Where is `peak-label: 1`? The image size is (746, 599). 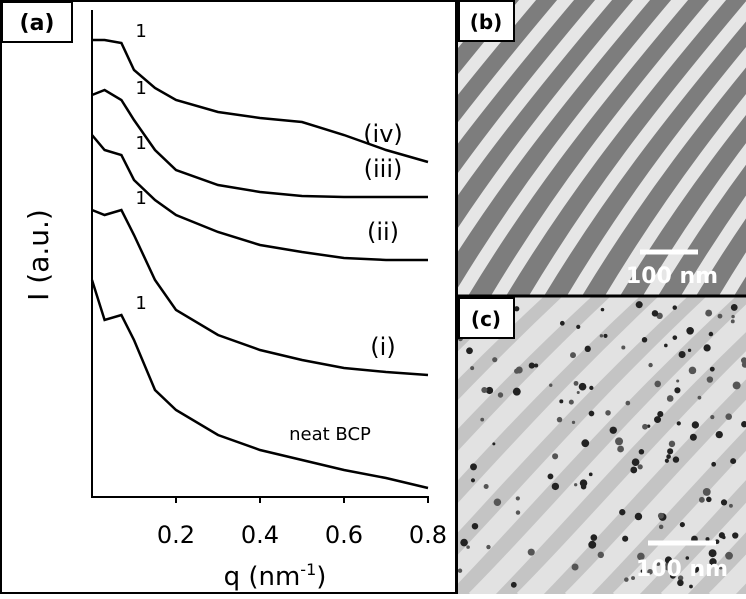 peak-label: 1 is located at coordinates (140, 31).